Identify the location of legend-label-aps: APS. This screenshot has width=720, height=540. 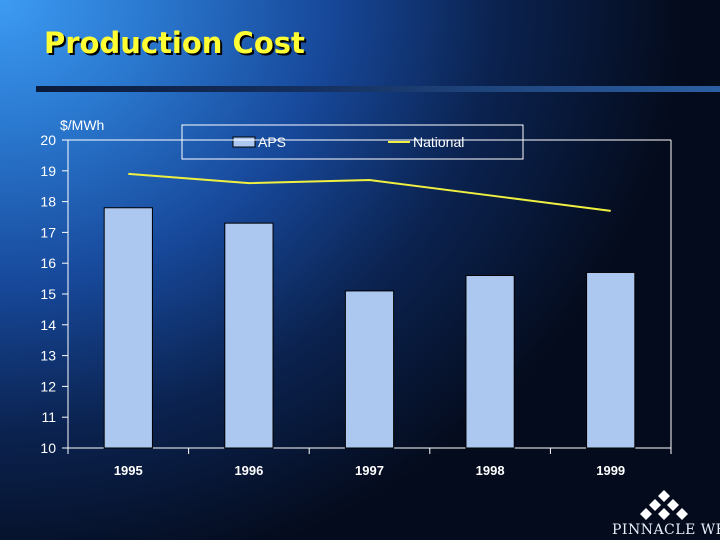
(272, 142).